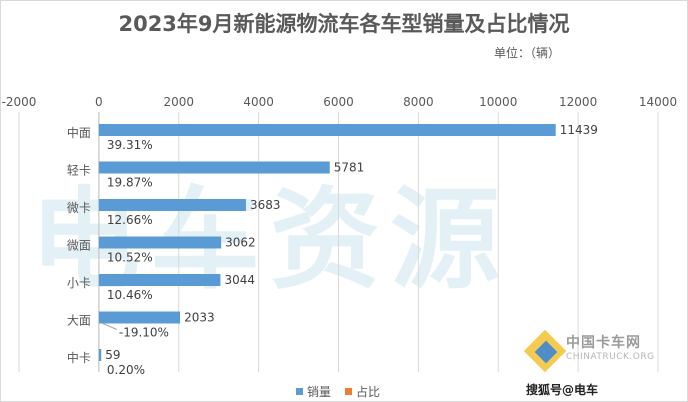 This screenshot has height=402, width=688. What do you see at coordinates (562, 390) in the screenshot?
I see `source-label: 搜狐号@电车` at bounding box center [562, 390].